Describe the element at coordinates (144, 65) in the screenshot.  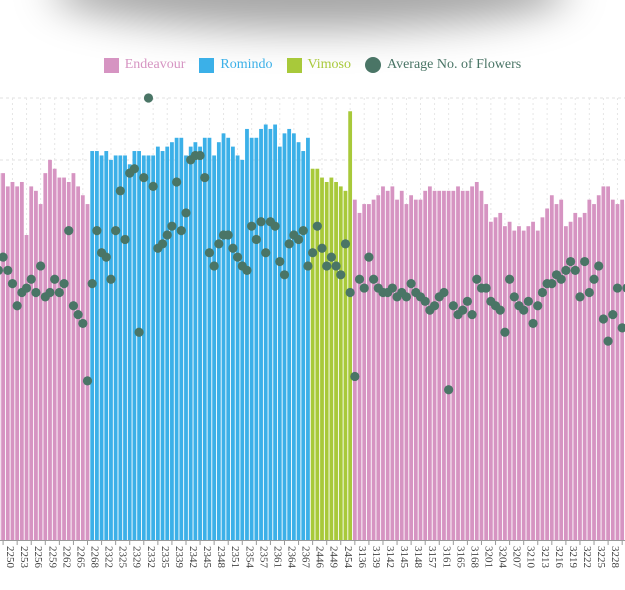
I see `legend-item-endeavour: Endeavour` at that location.